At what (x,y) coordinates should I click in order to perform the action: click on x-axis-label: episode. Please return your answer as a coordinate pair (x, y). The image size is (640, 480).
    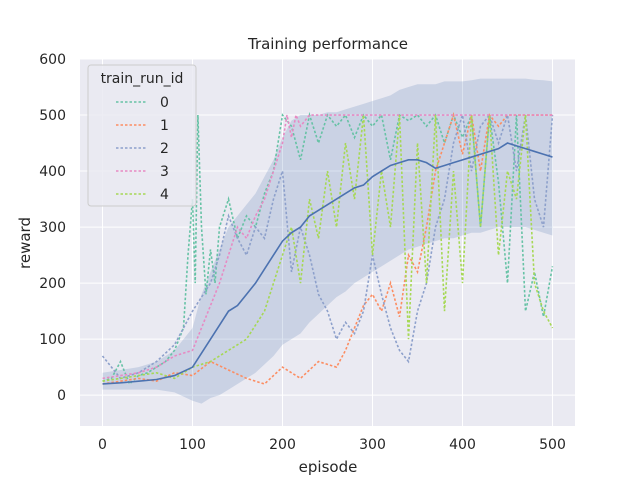
    Looking at the image, I should click on (328, 467).